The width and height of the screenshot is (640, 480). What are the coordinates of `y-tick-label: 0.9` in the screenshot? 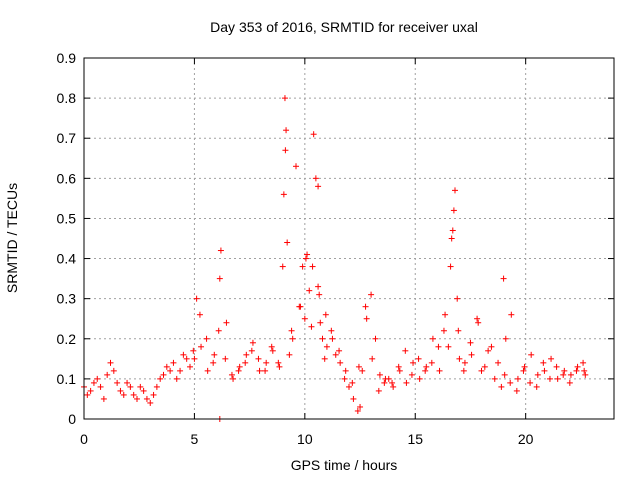 It's located at (67, 58).